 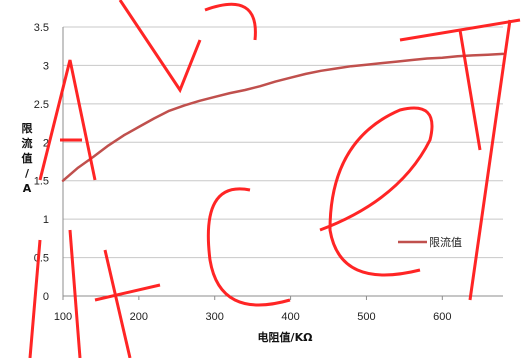 What do you see at coordinates (290, 317) in the screenshot?
I see `x-tick-label: 400` at bounding box center [290, 317].